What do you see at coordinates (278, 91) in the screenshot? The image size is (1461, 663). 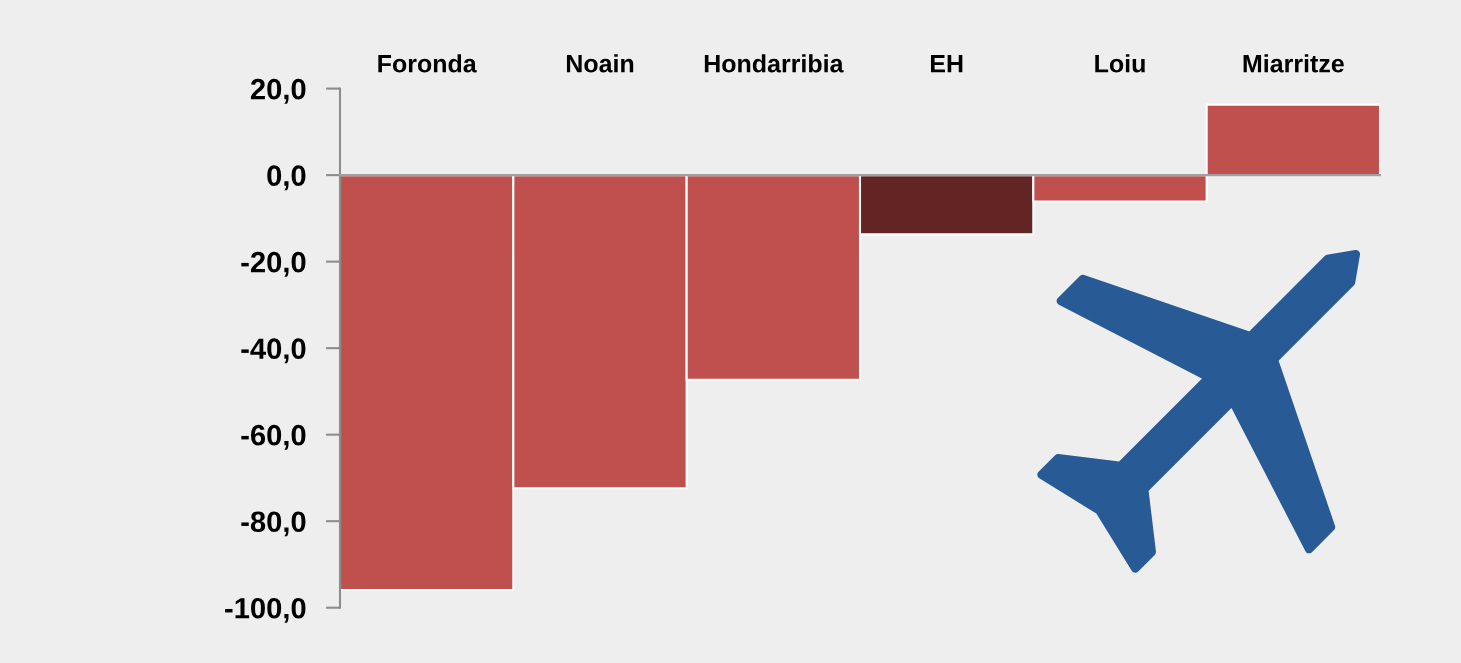 I see `y-tick-label: 20,0` at bounding box center [278, 91].